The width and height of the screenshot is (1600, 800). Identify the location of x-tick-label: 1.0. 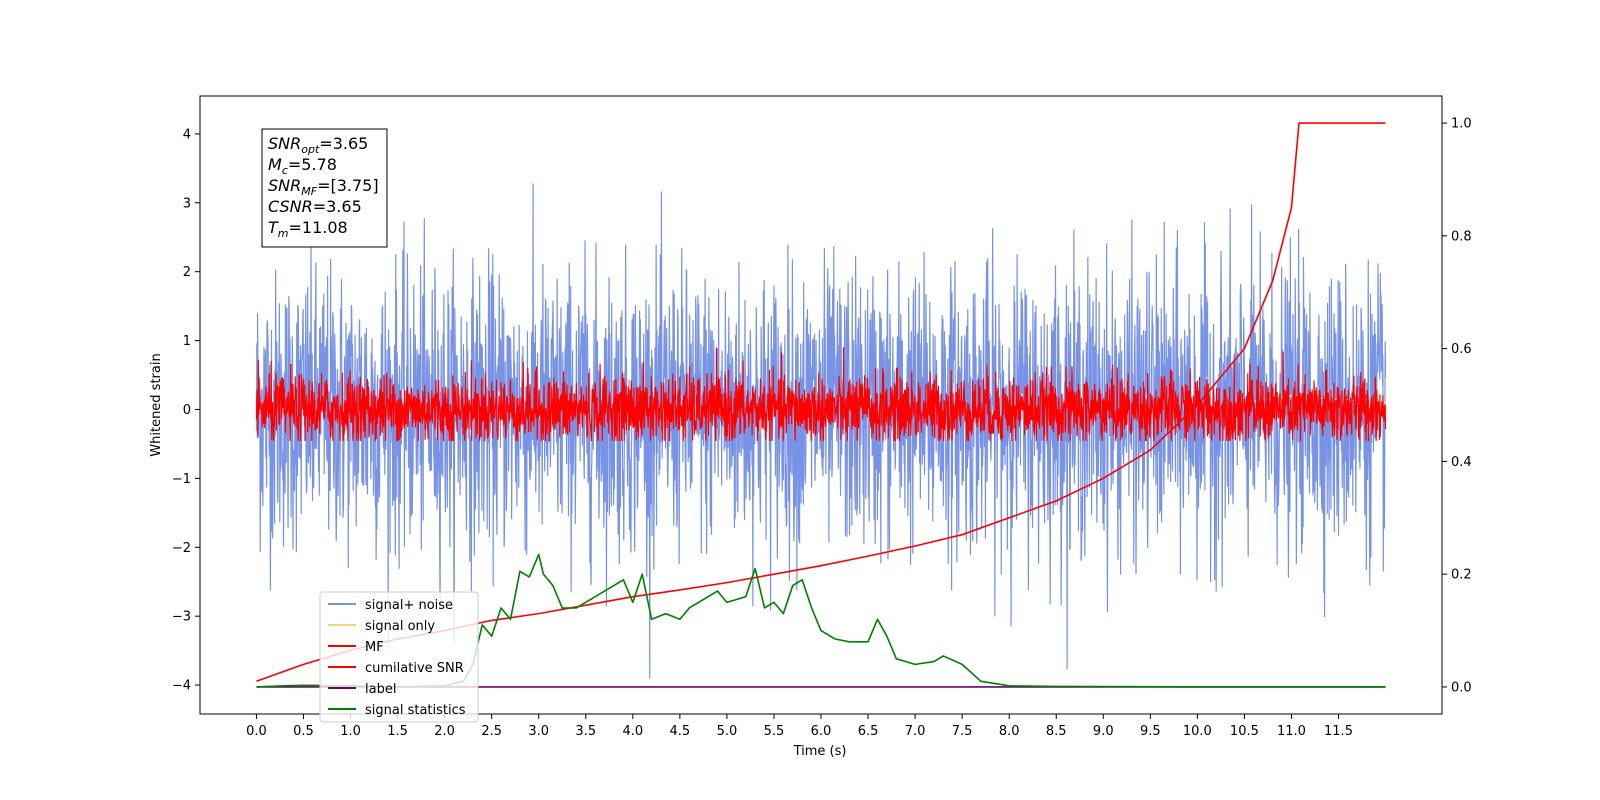
(350, 731).